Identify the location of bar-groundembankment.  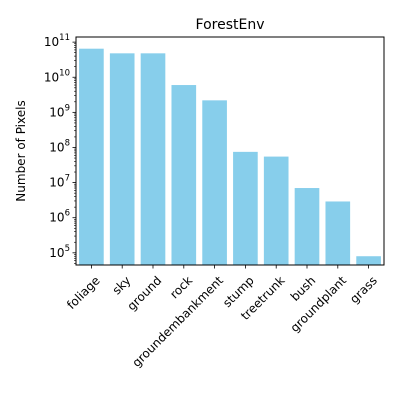
(214, 182).